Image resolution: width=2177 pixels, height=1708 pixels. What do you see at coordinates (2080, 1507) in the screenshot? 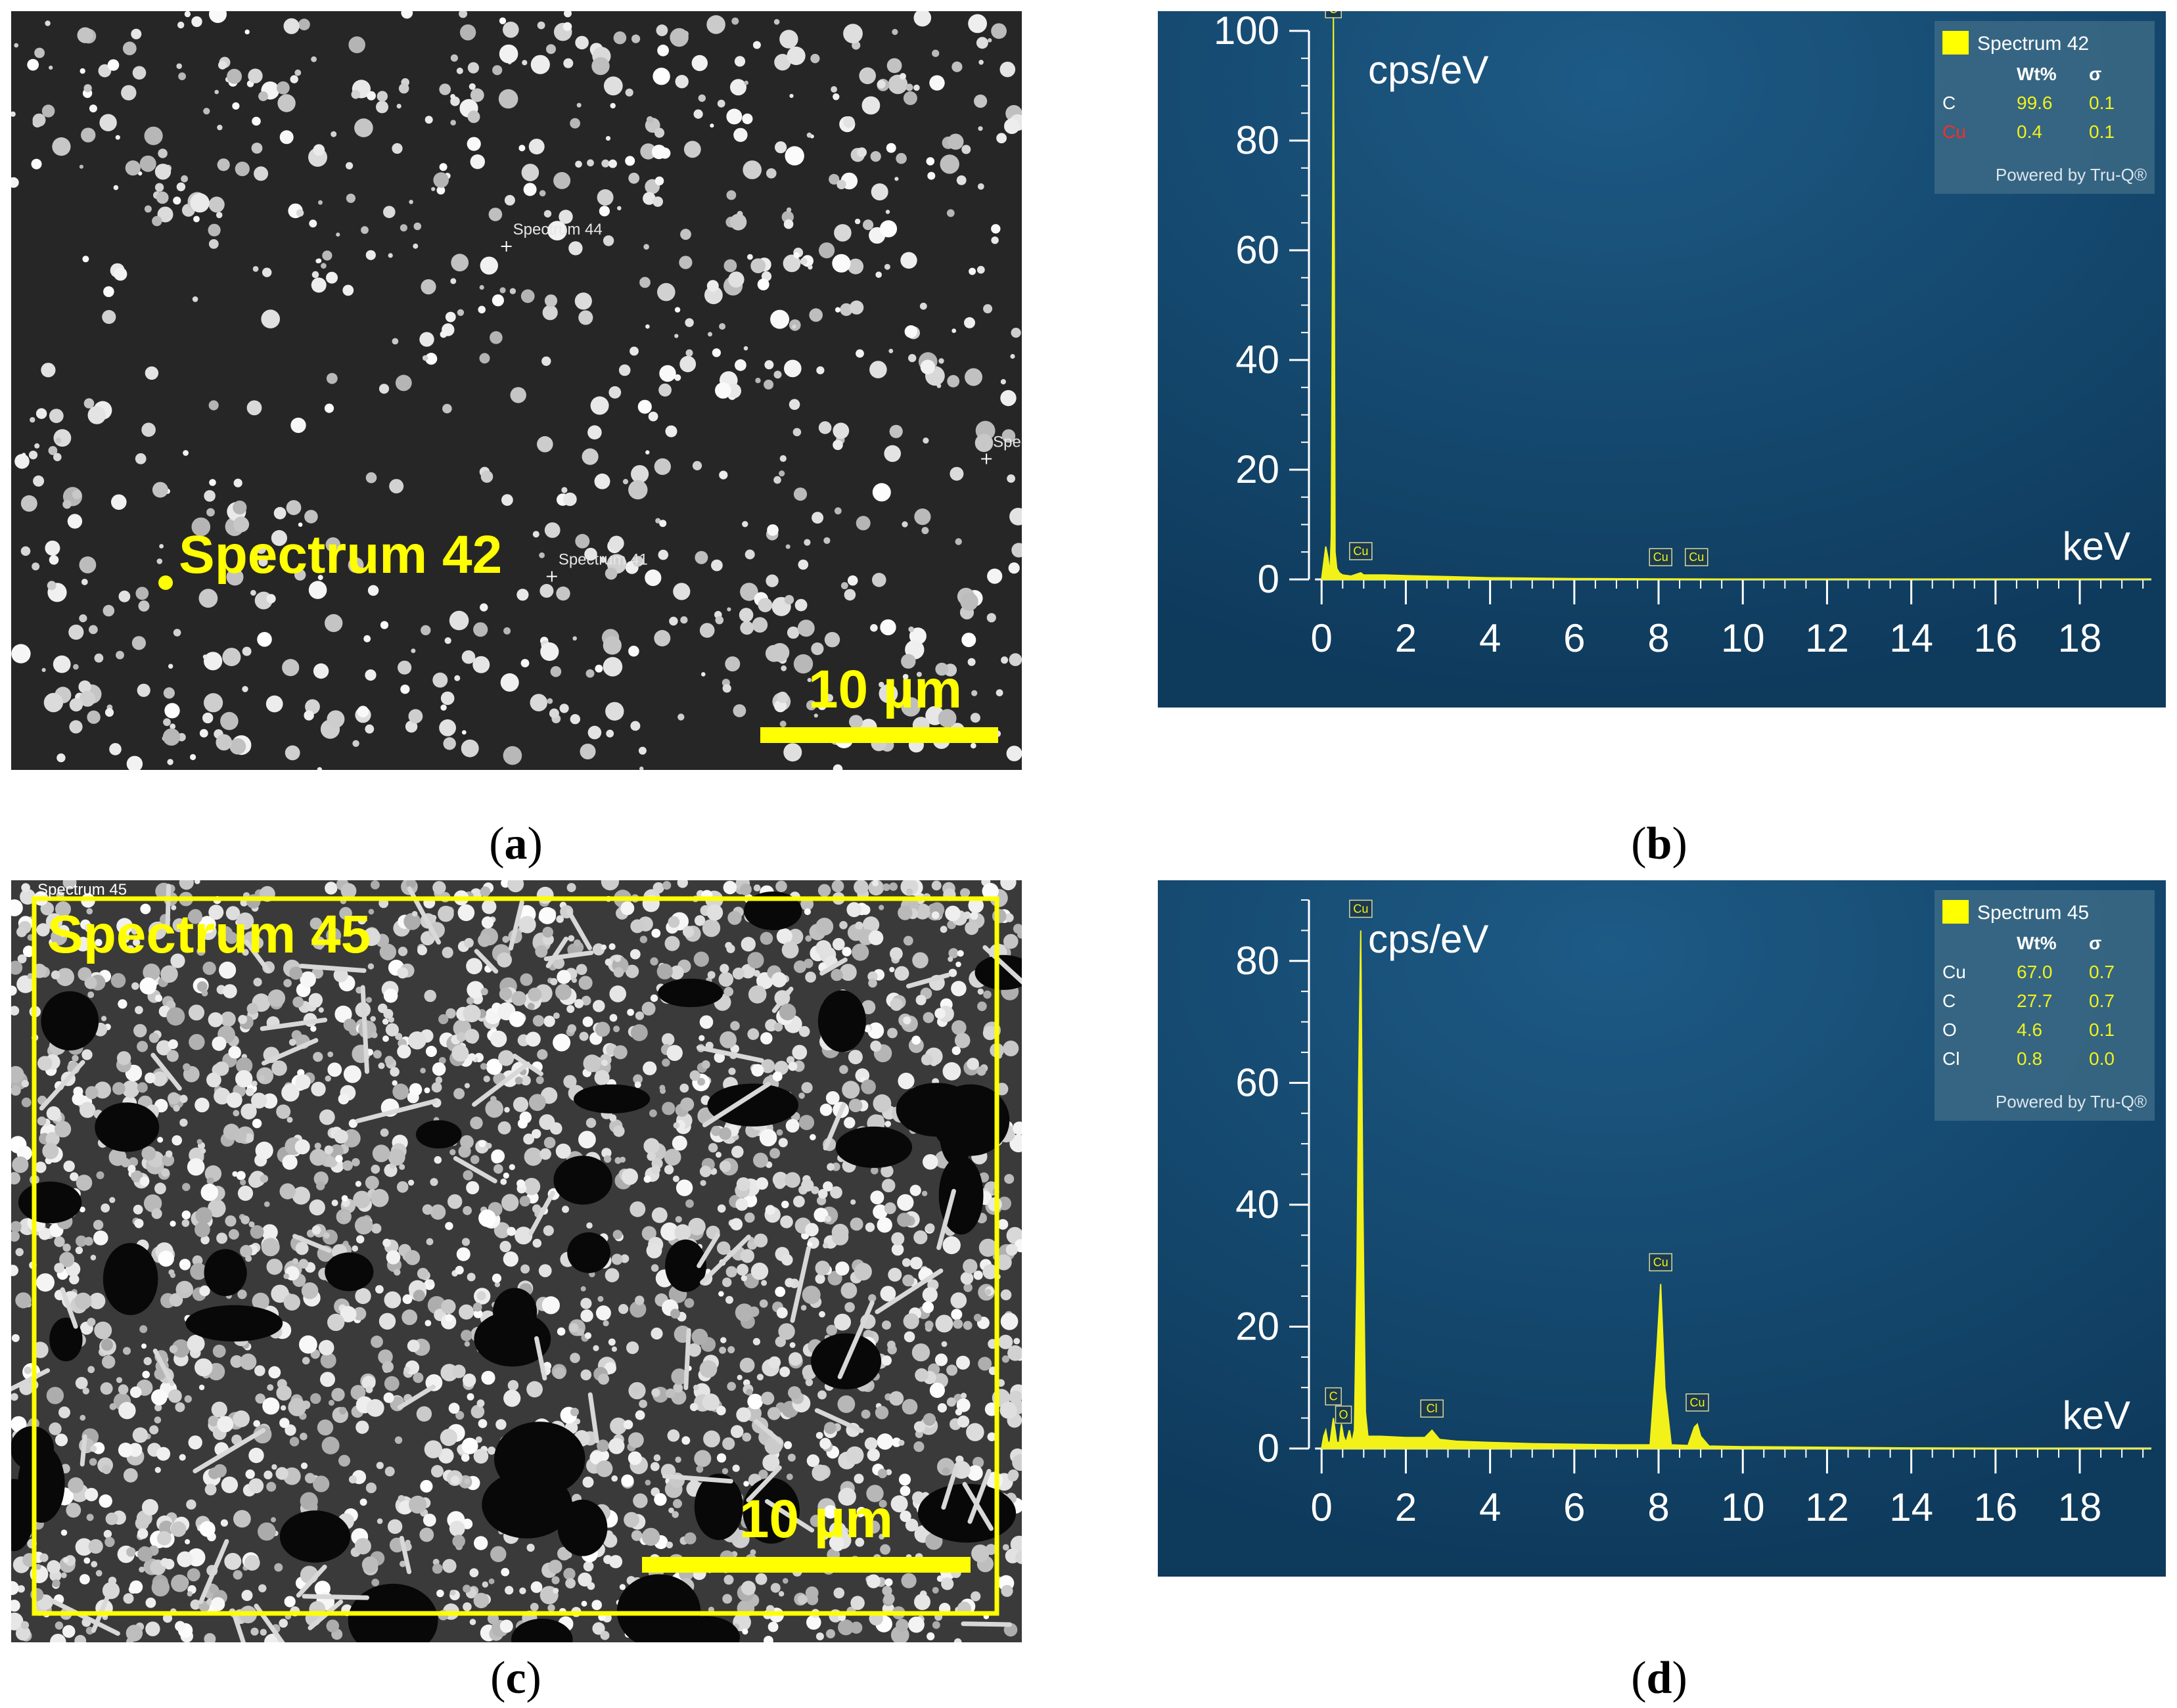
I see `x-tick-label: 18` at bounding box center [2080, 1507].